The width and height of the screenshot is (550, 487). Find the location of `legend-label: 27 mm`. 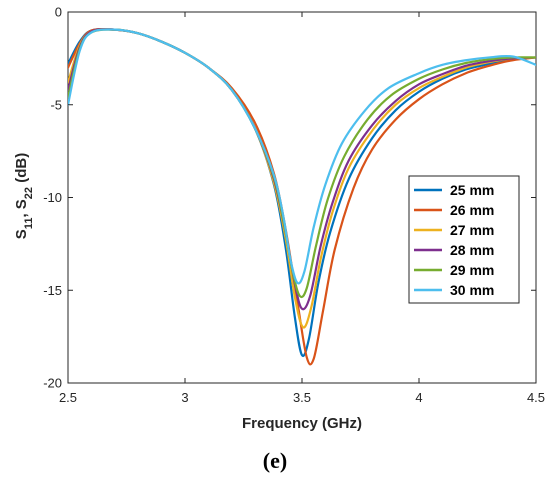

legend-label: 27 mm is located at coordinates (472, 230).